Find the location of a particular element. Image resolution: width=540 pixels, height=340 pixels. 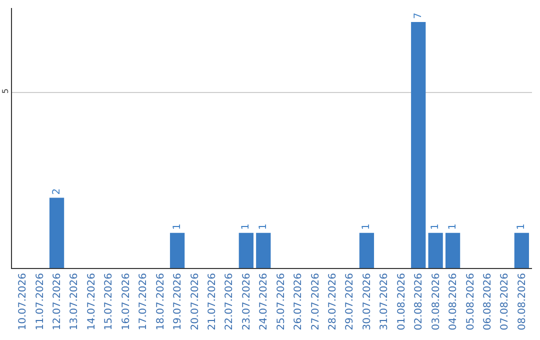

x-tick-label: 14.07.2026 is located at coordinates (92, 301).